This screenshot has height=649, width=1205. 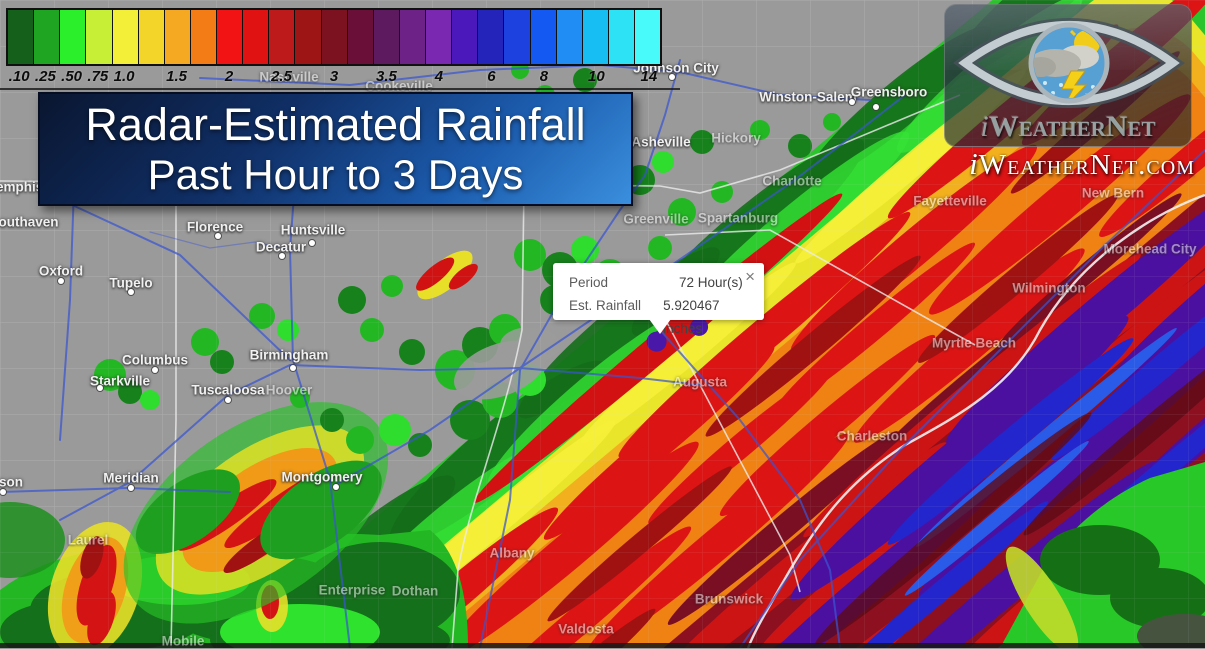 I want to click on legend-divider, so click(x=340, y=89).